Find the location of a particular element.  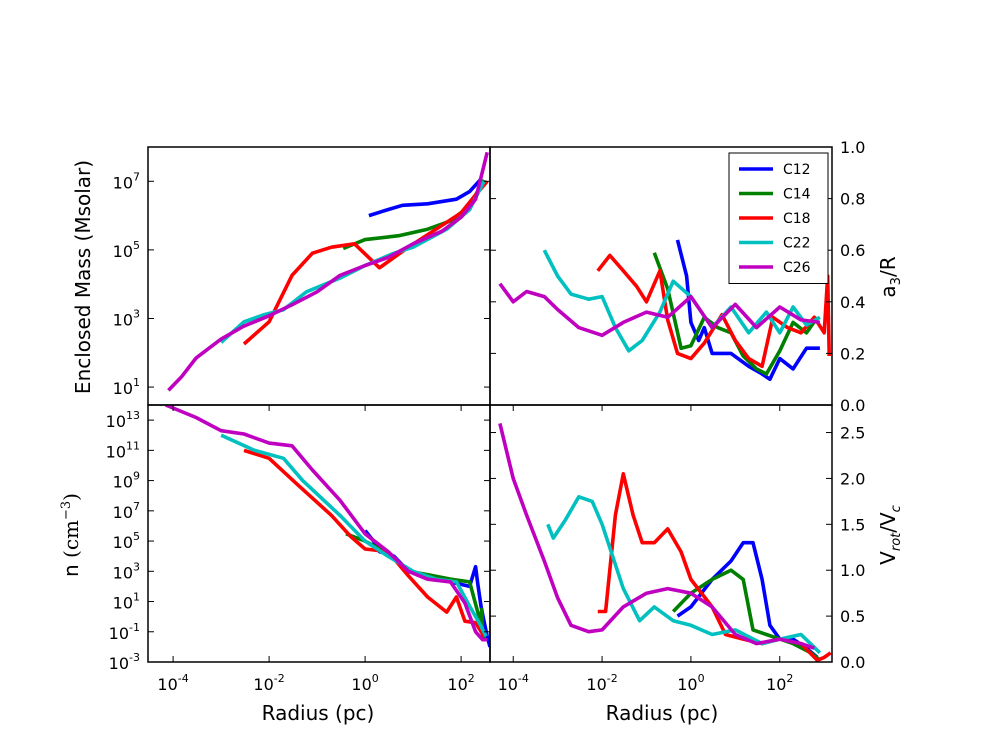

ytick-label: 10⁻³ is located at coordinates (124, 662).